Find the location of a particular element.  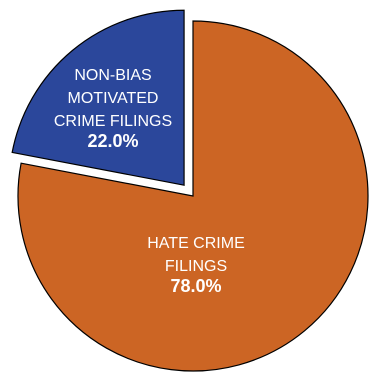

slice-label-line: HATE CRIME is located at coordinates (195, 243).